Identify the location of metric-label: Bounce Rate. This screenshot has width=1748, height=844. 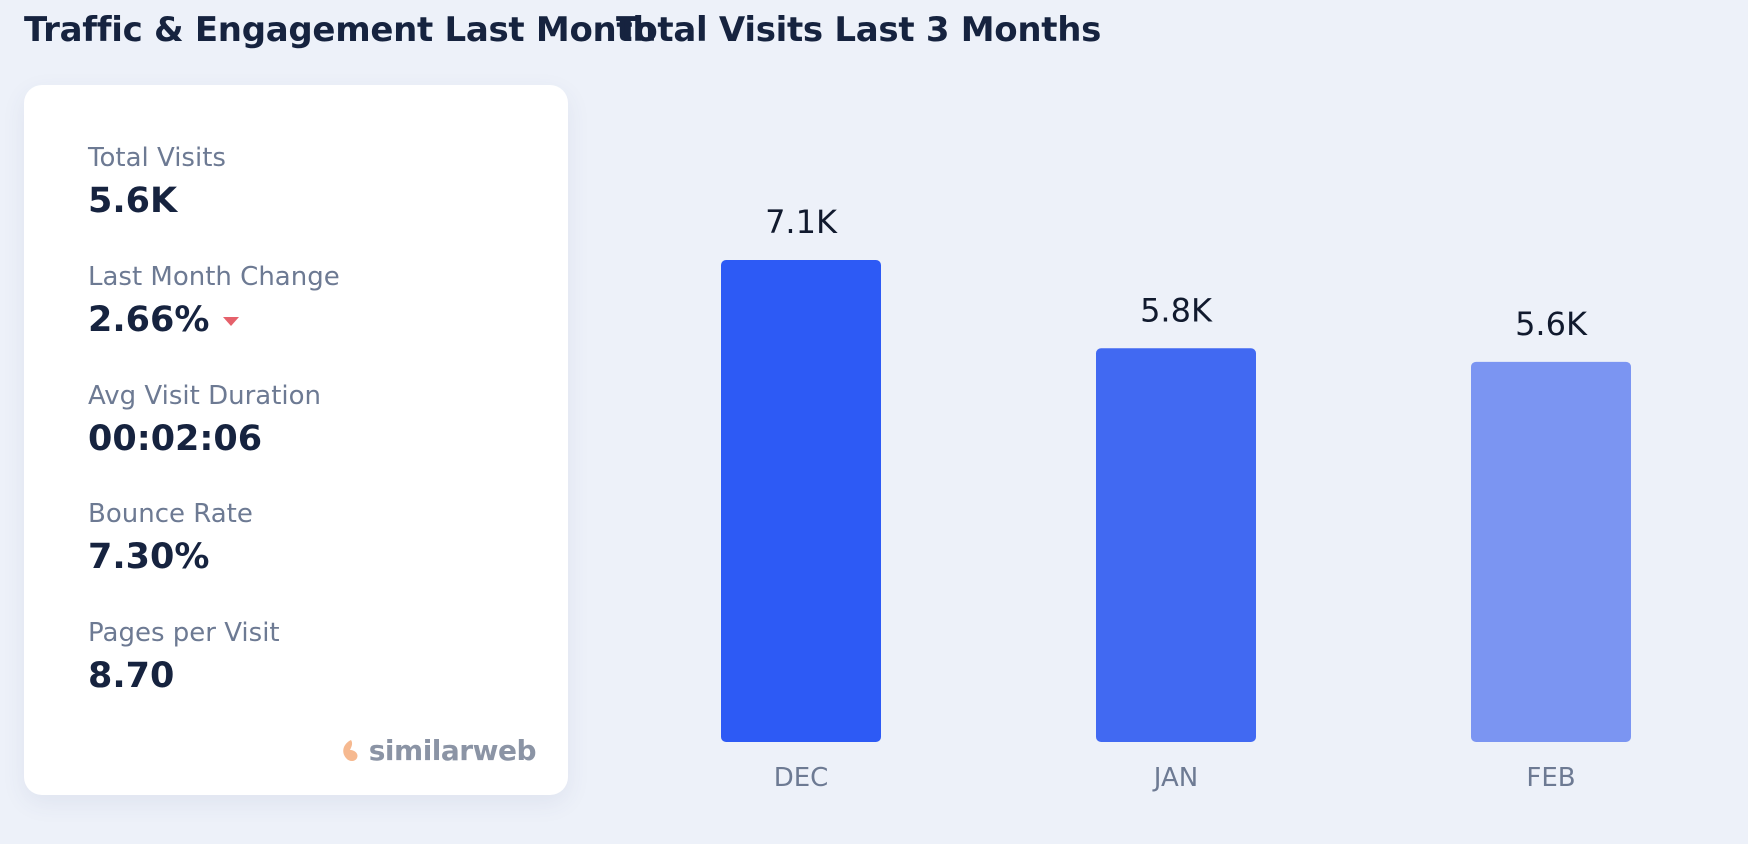
(170, 514).